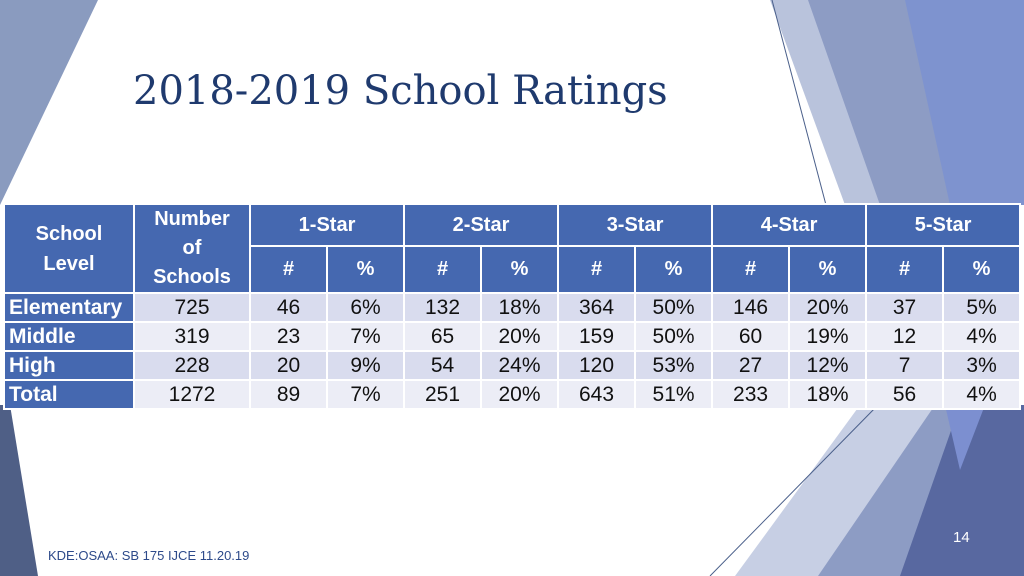 This screenshot has height=576, width=1024. What do you see at coordinates (443, 336) in the screenshot?
I see `cell-2-star-count: 65` at bounding box center [443, 336].